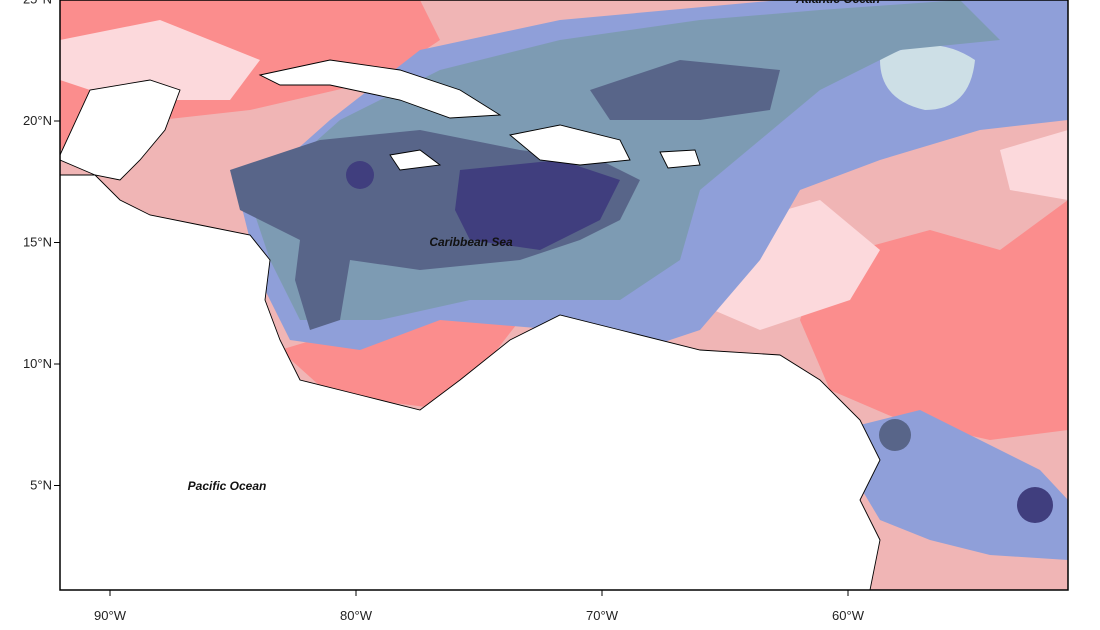  Describe the element at coordinates (356, 615) in the screenshot. I see `x-tick-label: 80°W` at that location.